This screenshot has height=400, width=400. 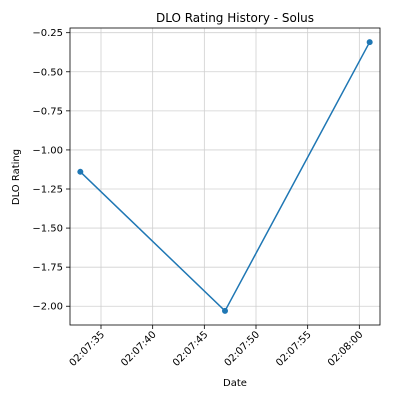 I want to click on x-axis-label: Date, so click(x=235, y=383).